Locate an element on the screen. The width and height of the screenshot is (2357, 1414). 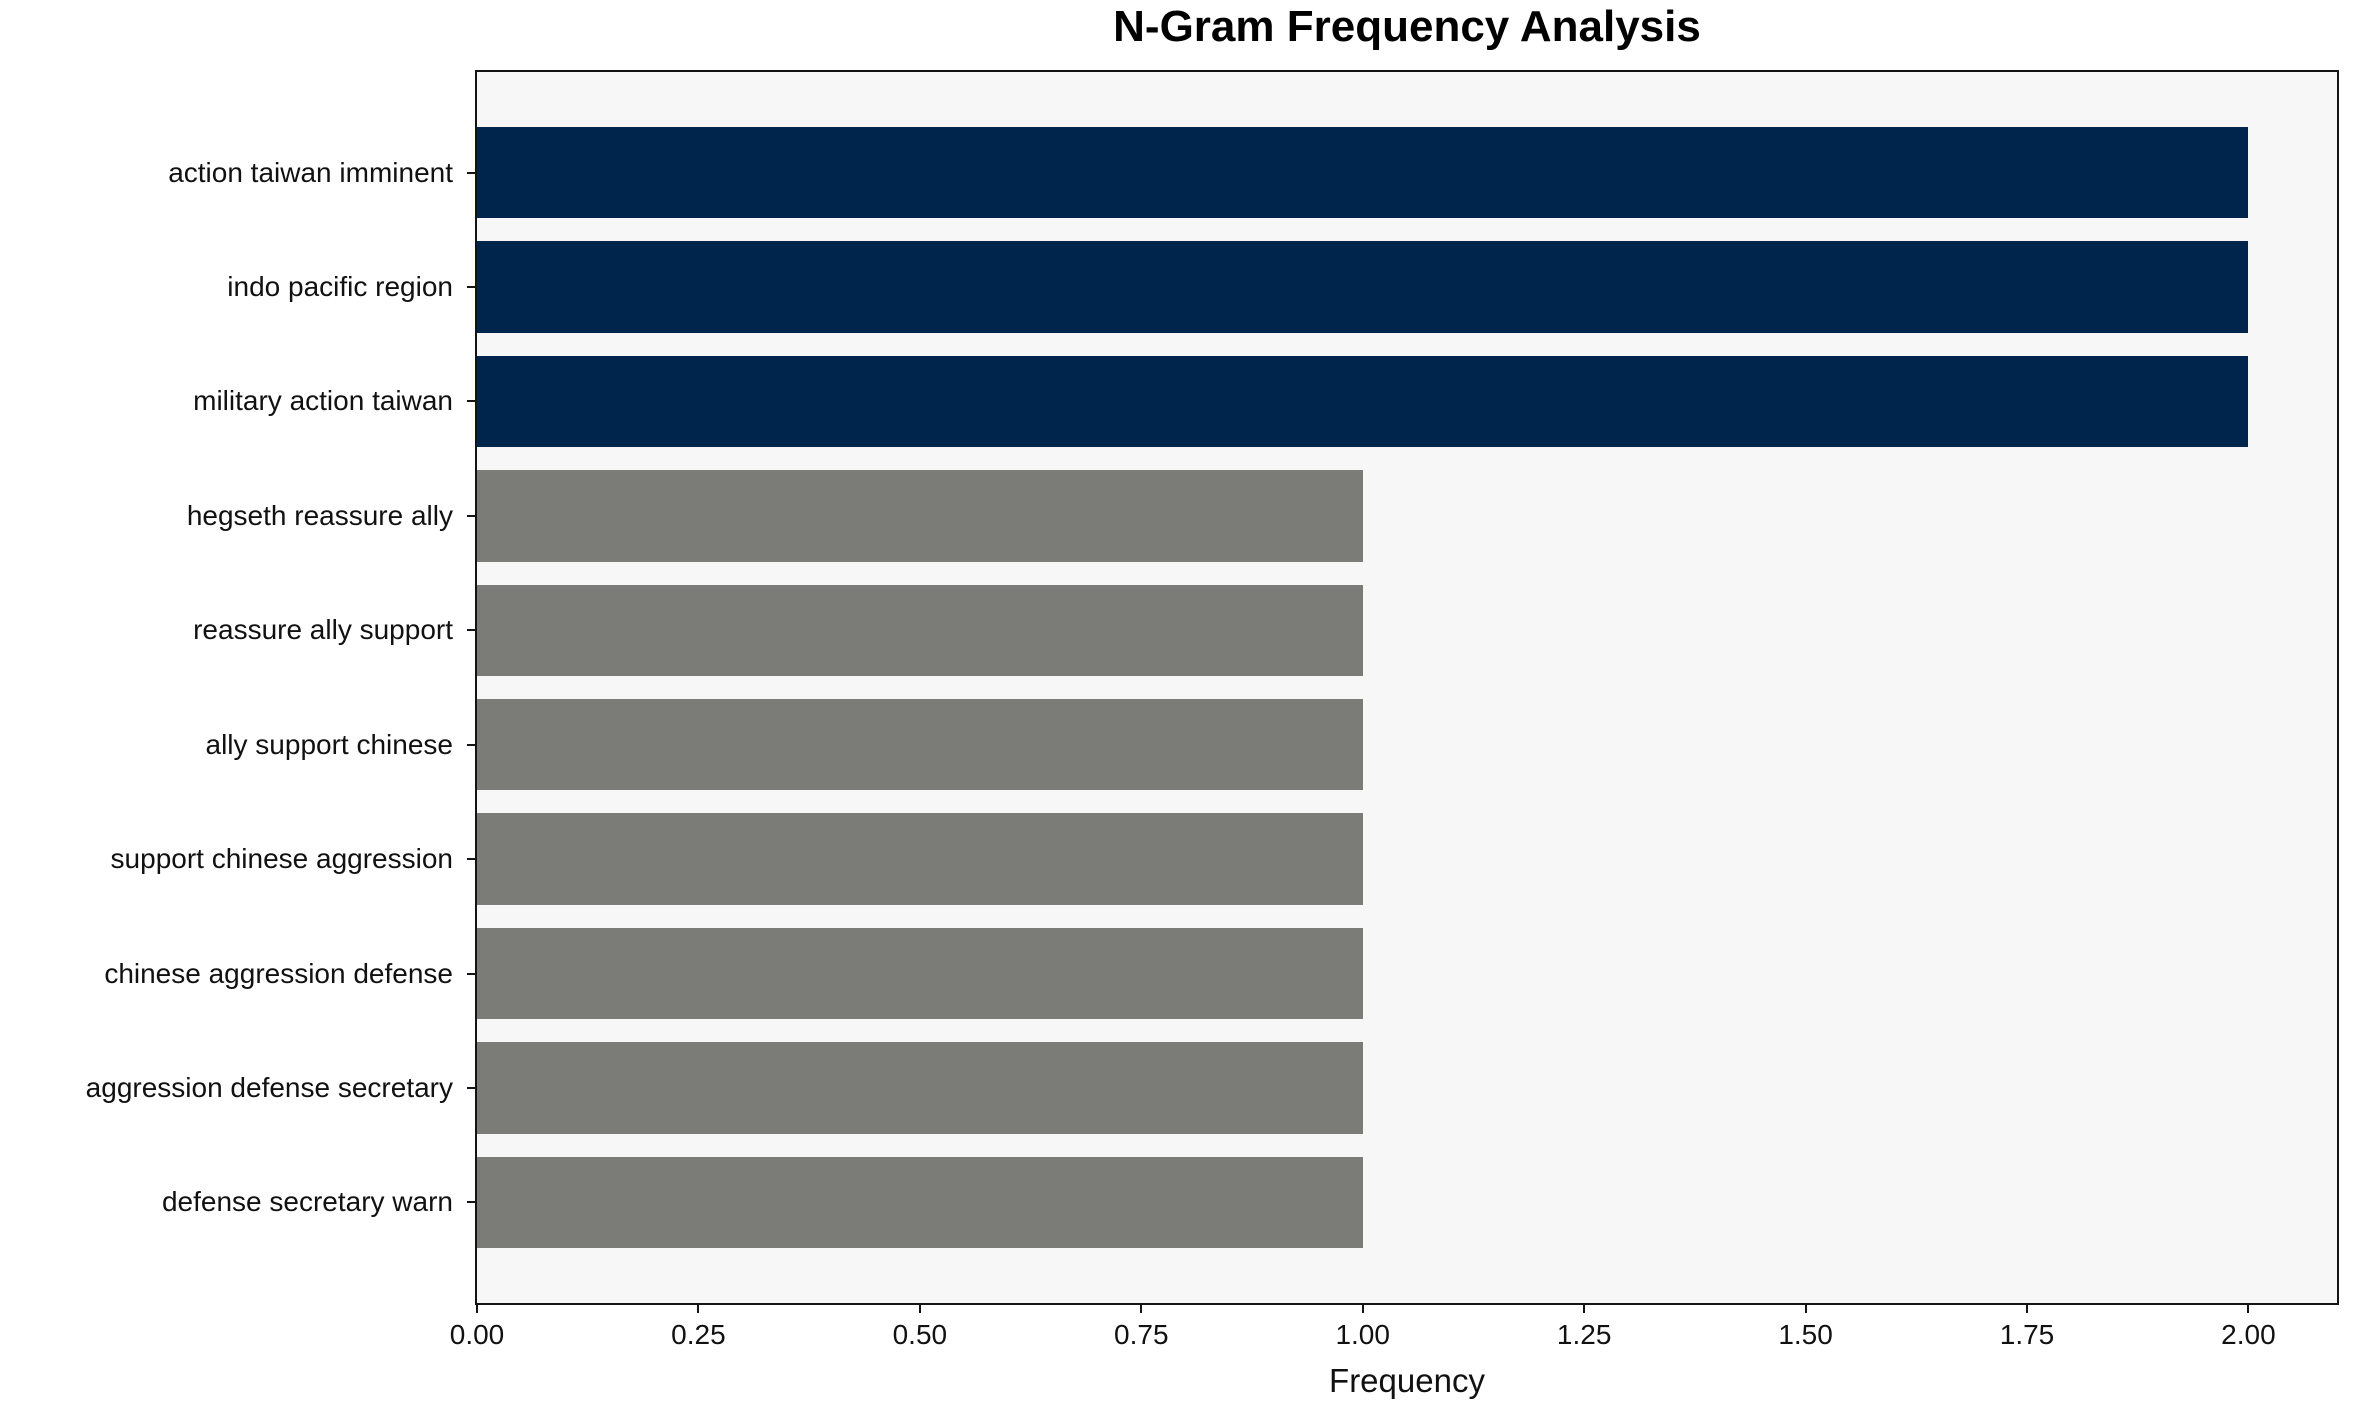
y-tick-label: action taiwan imminent is located at coordinates (310, 172).